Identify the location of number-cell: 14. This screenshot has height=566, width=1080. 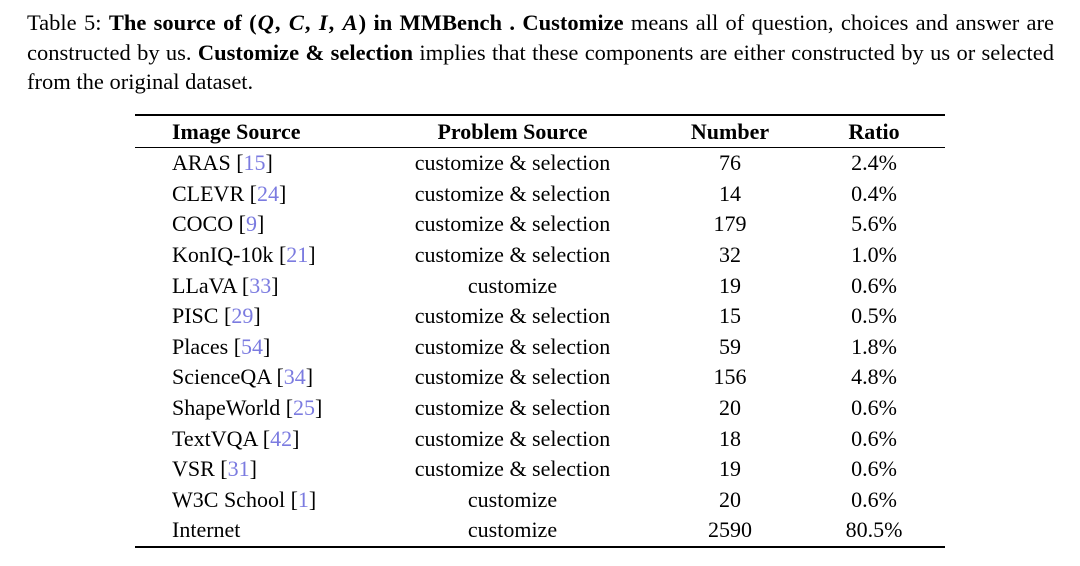
(730, 193).